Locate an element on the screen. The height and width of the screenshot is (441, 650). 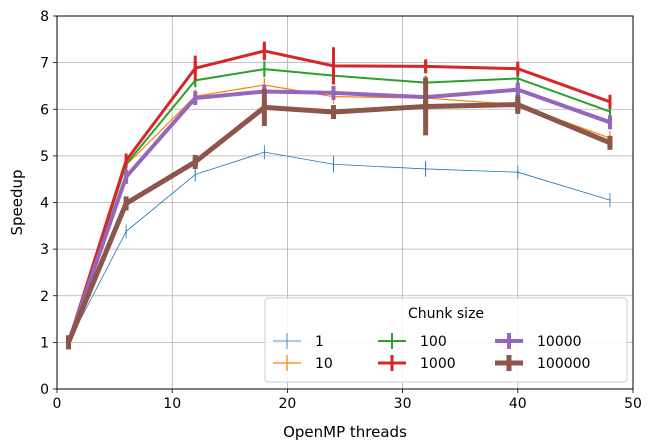
x-tick-label: 30 is located at coordinates (403, 404).